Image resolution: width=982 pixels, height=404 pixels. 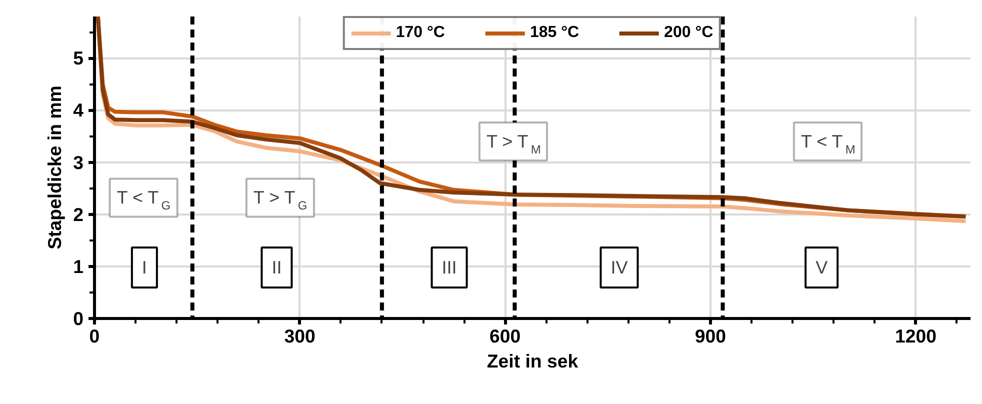 What do you see at coordinates (78, 58) in the screenshot?
I see `y-tick-label: 5` at bounding box center [78, 58].